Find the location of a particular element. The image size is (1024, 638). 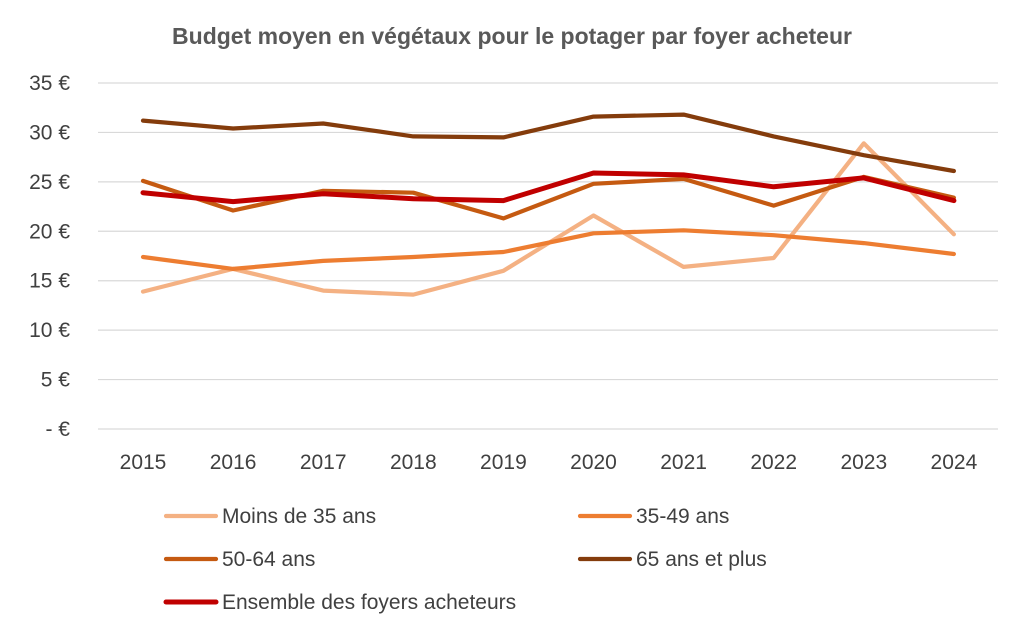

x-tick-label: 2017 is located at coordinates (323, 462).